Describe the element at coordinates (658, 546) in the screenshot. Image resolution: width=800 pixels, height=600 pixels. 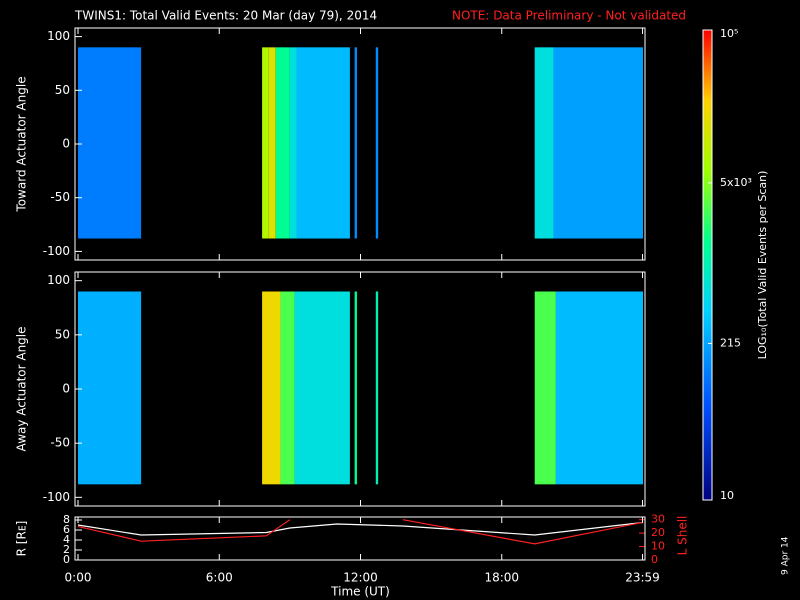
I see `y2-tick-label: 10` at that location.